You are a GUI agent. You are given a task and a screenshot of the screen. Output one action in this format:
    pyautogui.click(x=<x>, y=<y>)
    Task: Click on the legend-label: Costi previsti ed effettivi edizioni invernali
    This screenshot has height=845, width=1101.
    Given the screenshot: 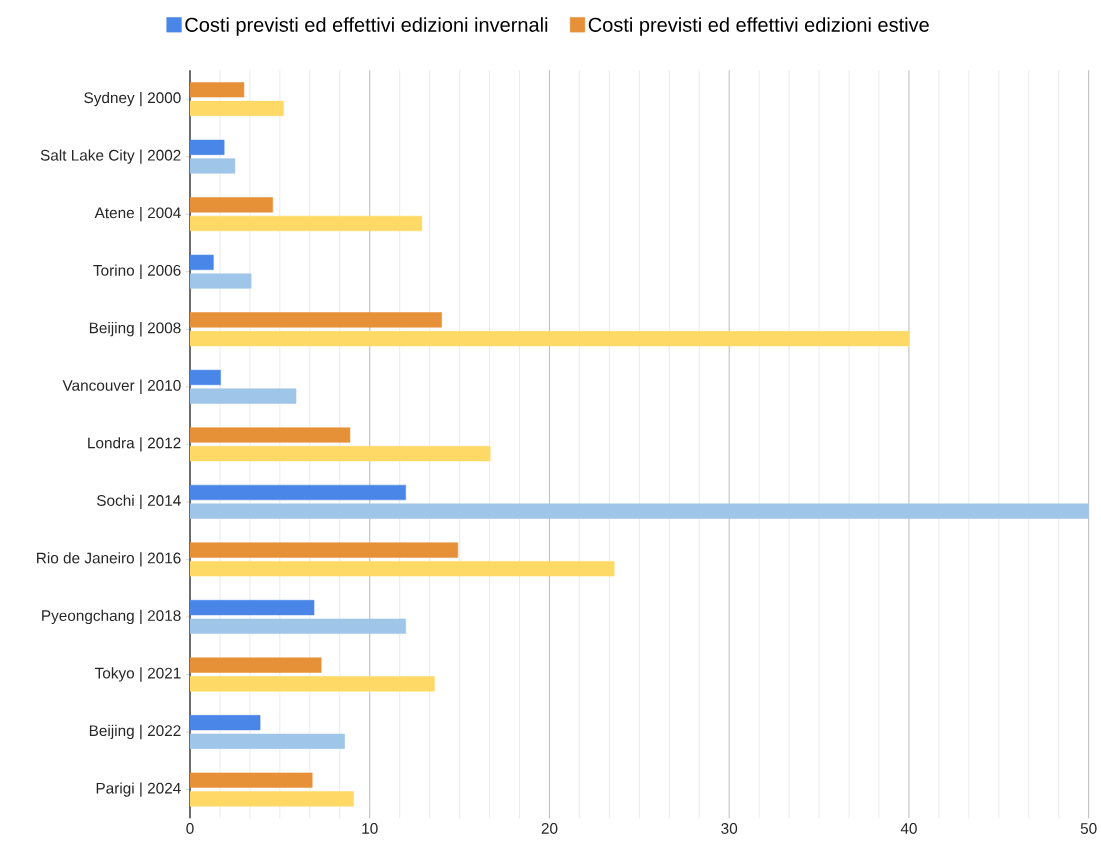 What is the action you would take?
    pyautogui.click(x=366, y=26)
    